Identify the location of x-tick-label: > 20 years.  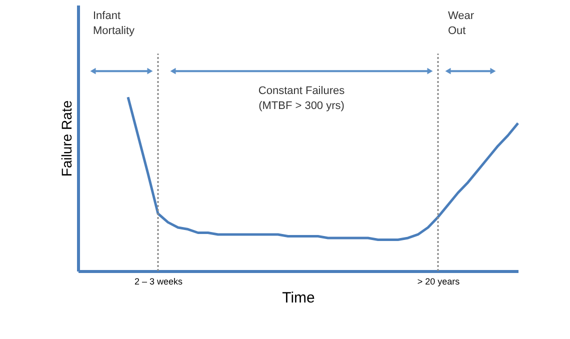
(438, 281).